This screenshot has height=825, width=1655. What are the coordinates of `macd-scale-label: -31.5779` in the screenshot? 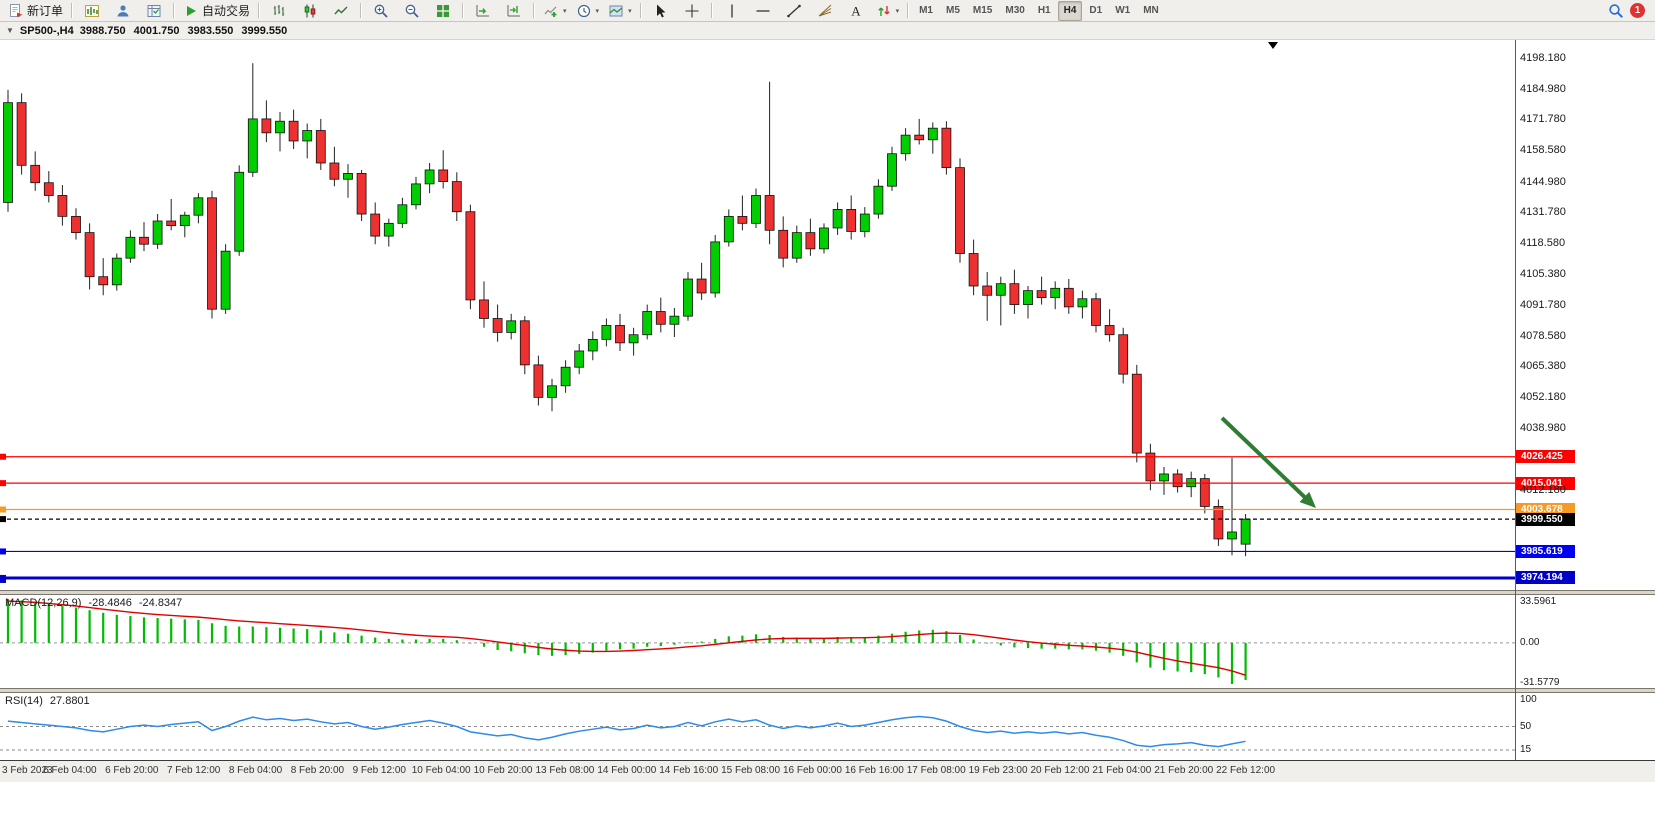 It's located at (1540, 682).